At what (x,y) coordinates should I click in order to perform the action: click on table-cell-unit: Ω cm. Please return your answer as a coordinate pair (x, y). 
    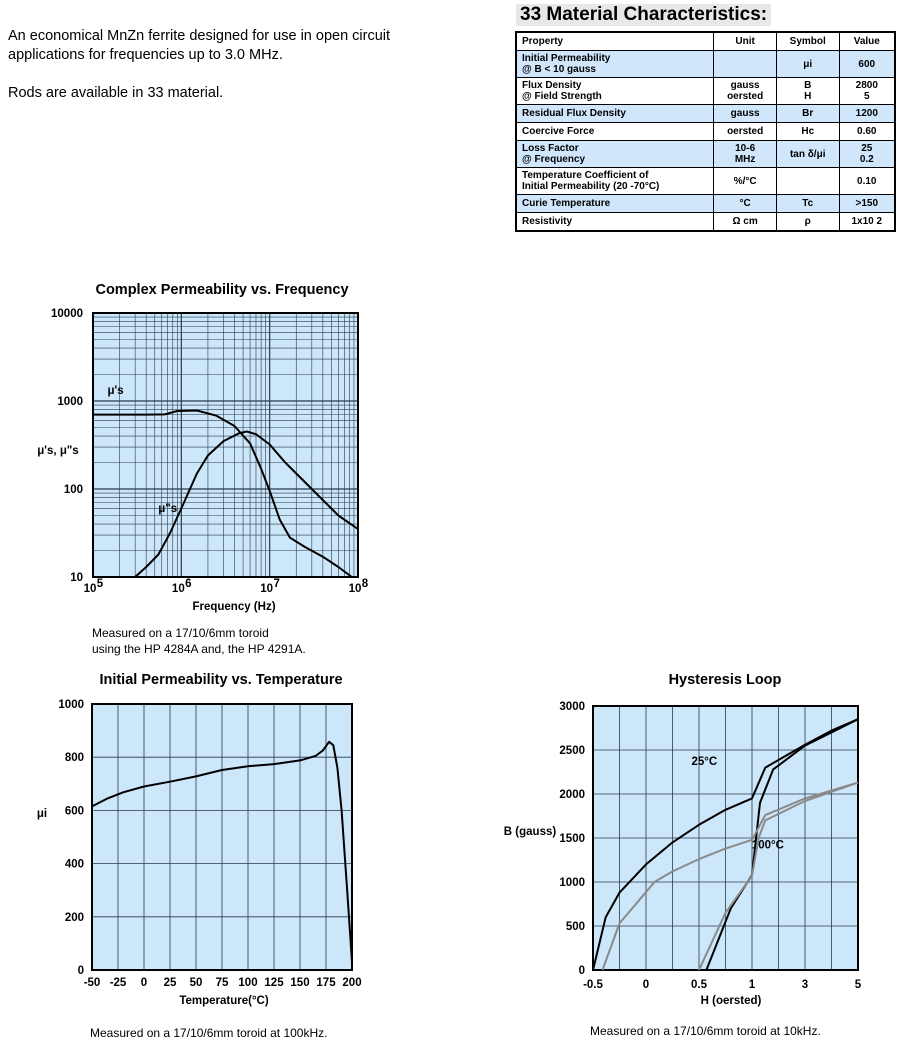
    Looking at the image, I should click on (745, 222).